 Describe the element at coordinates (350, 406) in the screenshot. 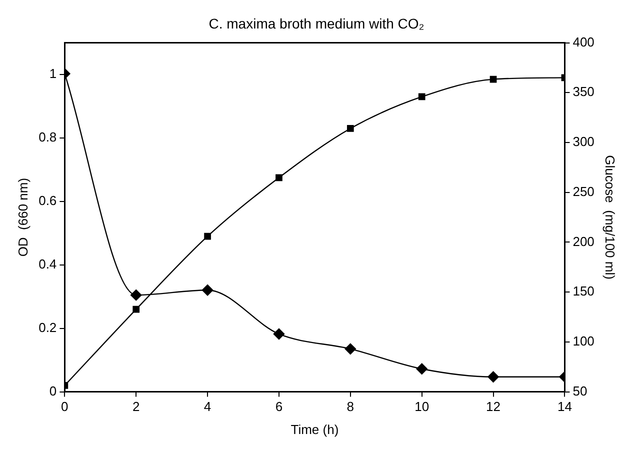

I see `x-tick-label: 8` at that location.